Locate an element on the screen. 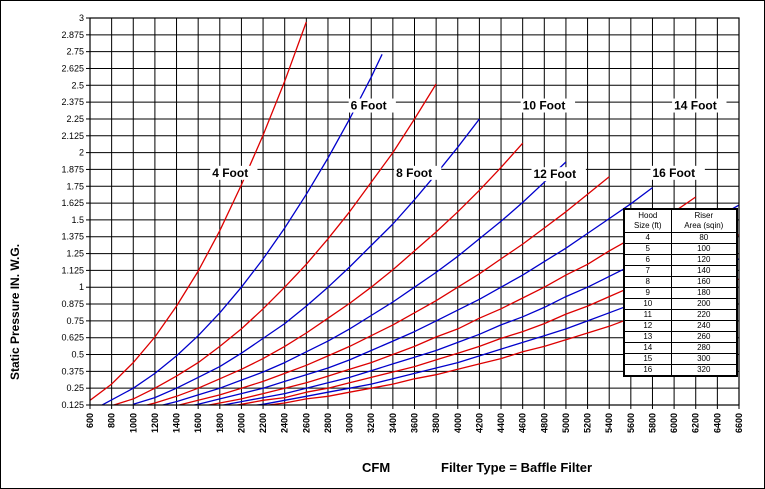 The height and width of the screenshot is (489, 765). legend-row: 6 120 is located at coordinates (681, 260).